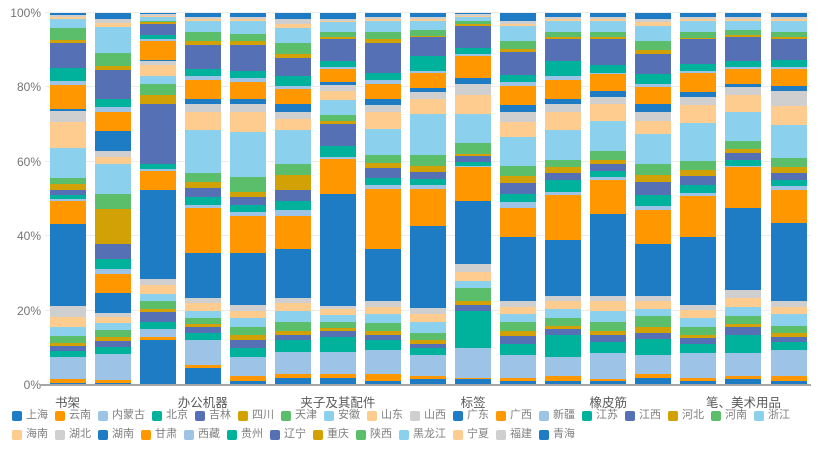 This screenshot has height=460, width=820. What do you see at coordinates (256, 415) in the screenshot?
I see `legend-item-四川: 四川` at bounding box center [256, 415].